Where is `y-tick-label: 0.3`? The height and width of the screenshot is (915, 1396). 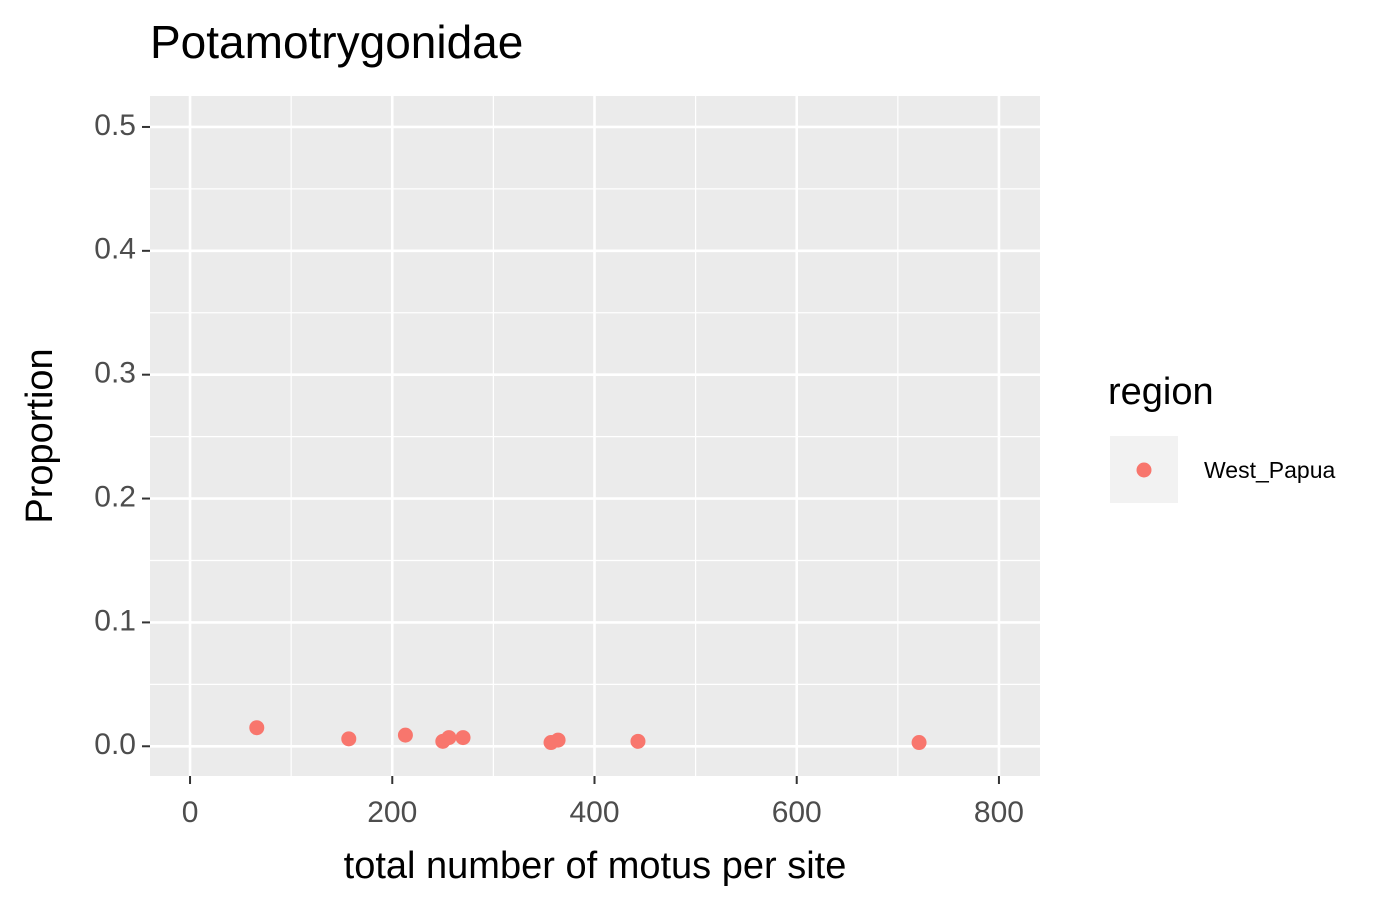 y-tick-label: 0.3 is located at coordinates (115, 373).